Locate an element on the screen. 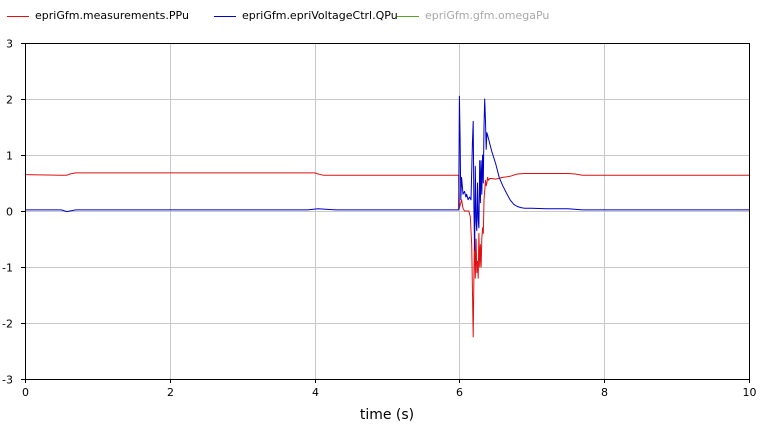 This screenshot has height=426, width=760. legend-swatch-omegapu is located at coordinates (408, 16).